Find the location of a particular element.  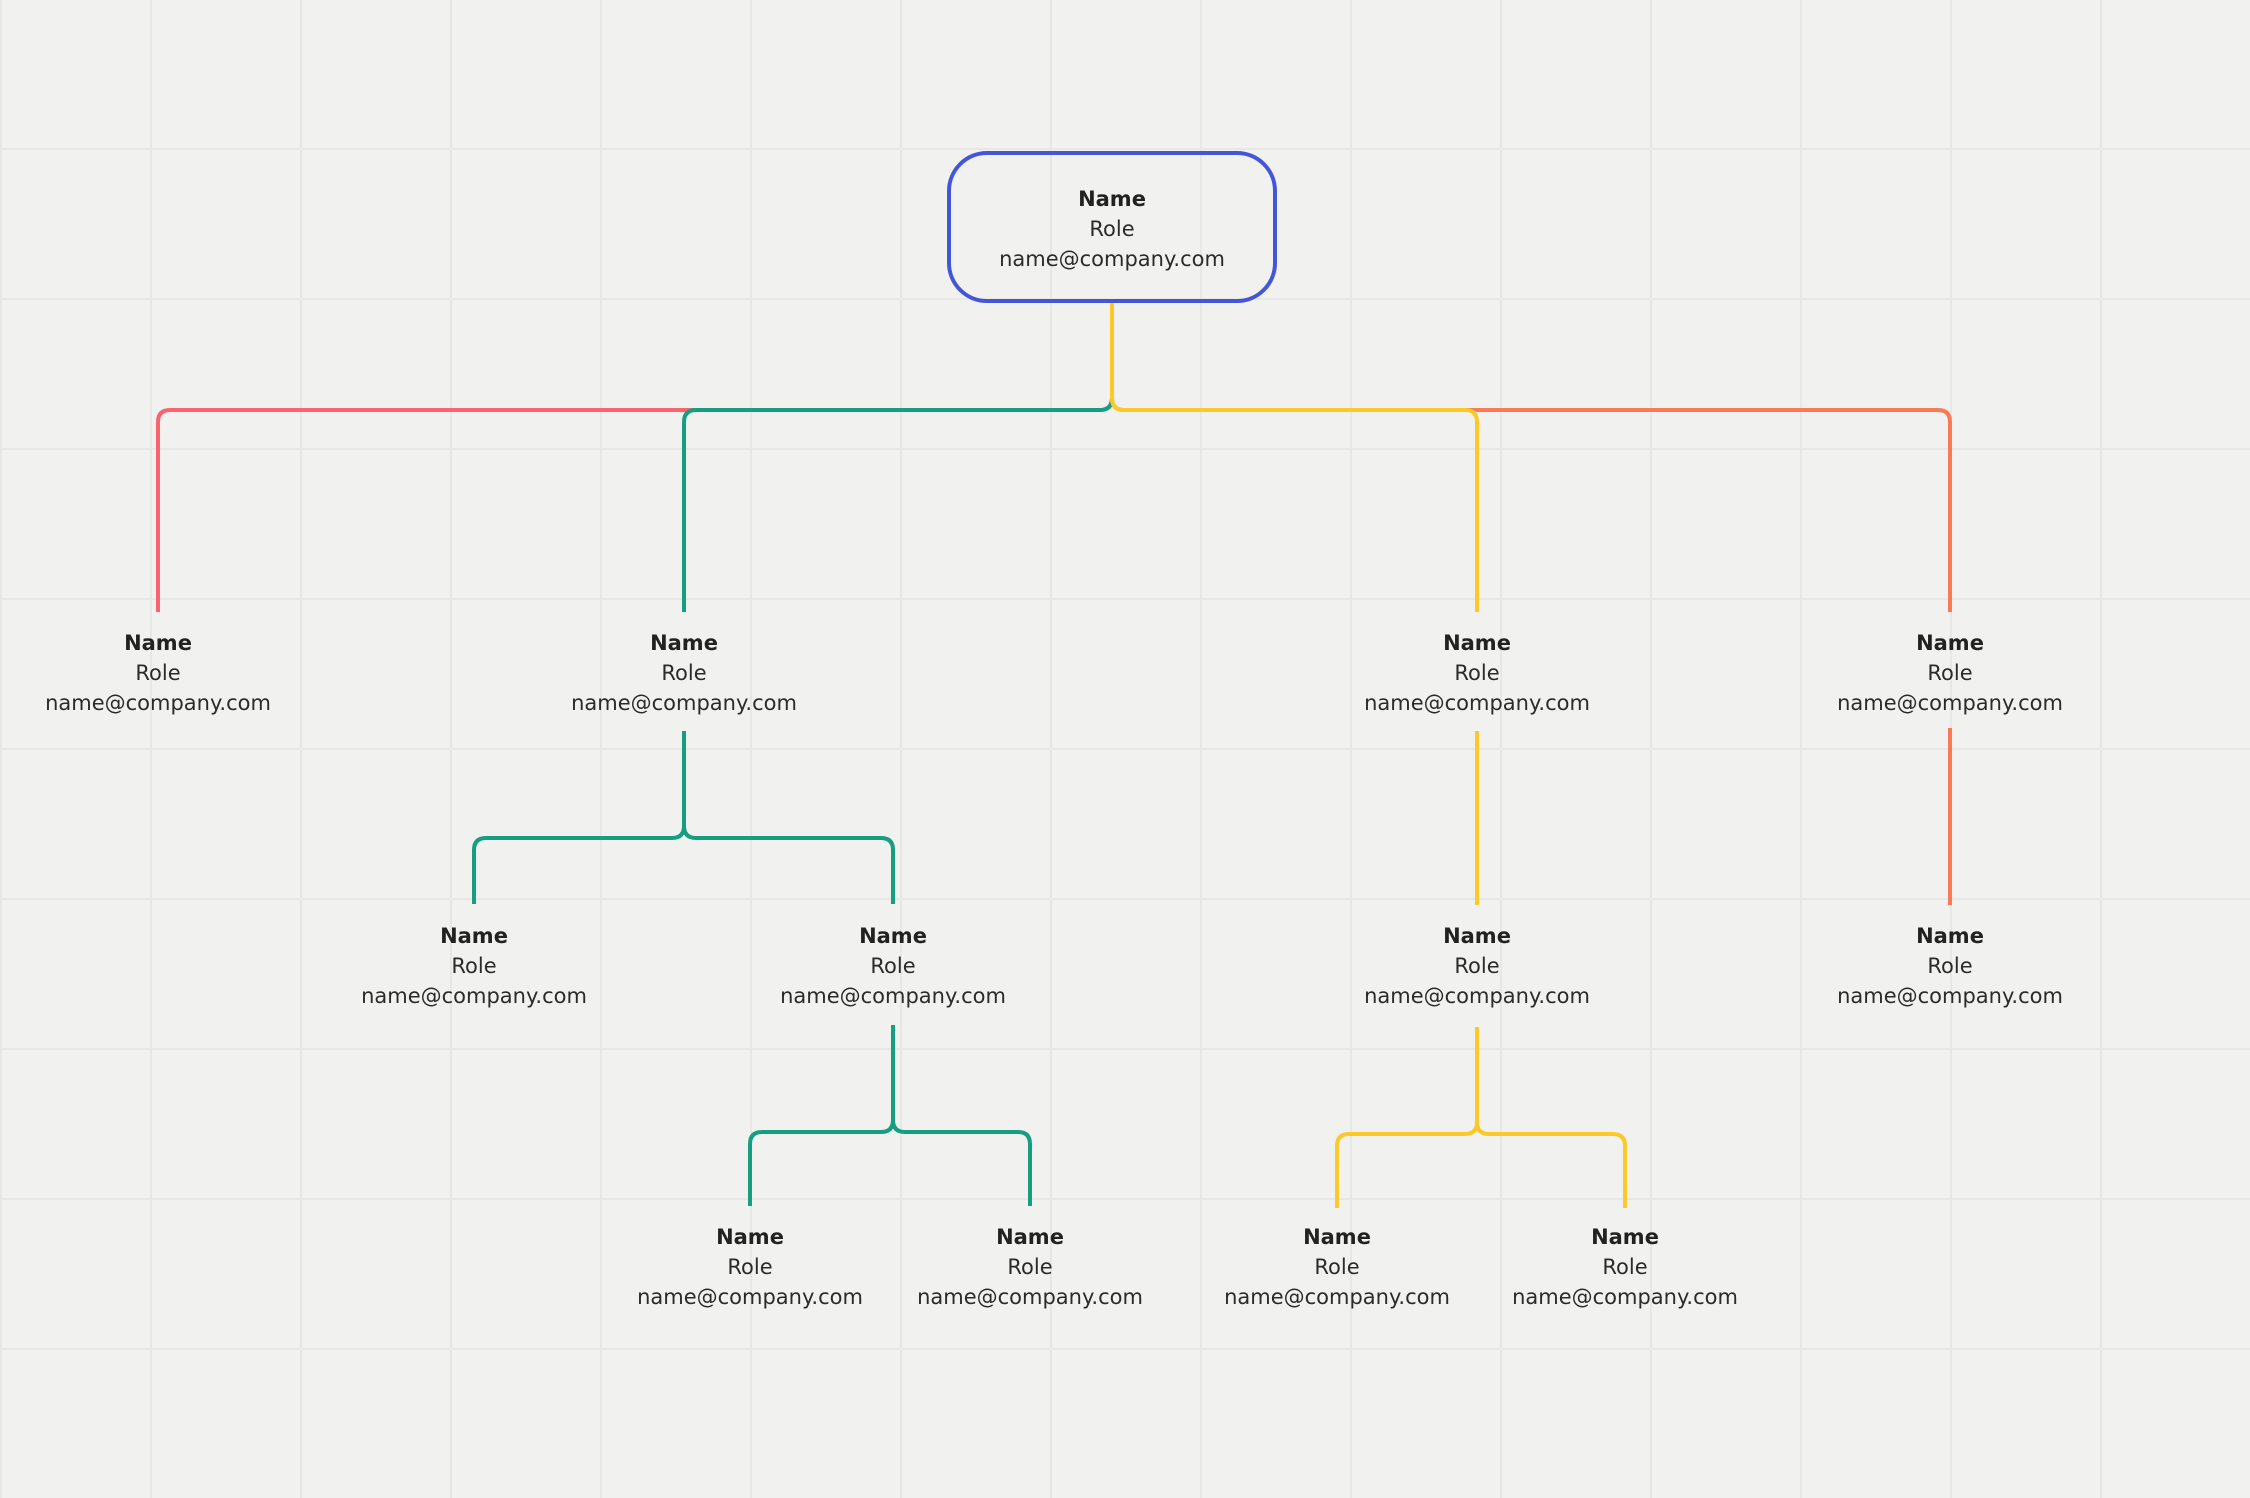

edge-l3-yellow-to-l4-yellow-b is located at coordinates (1551, 1117).